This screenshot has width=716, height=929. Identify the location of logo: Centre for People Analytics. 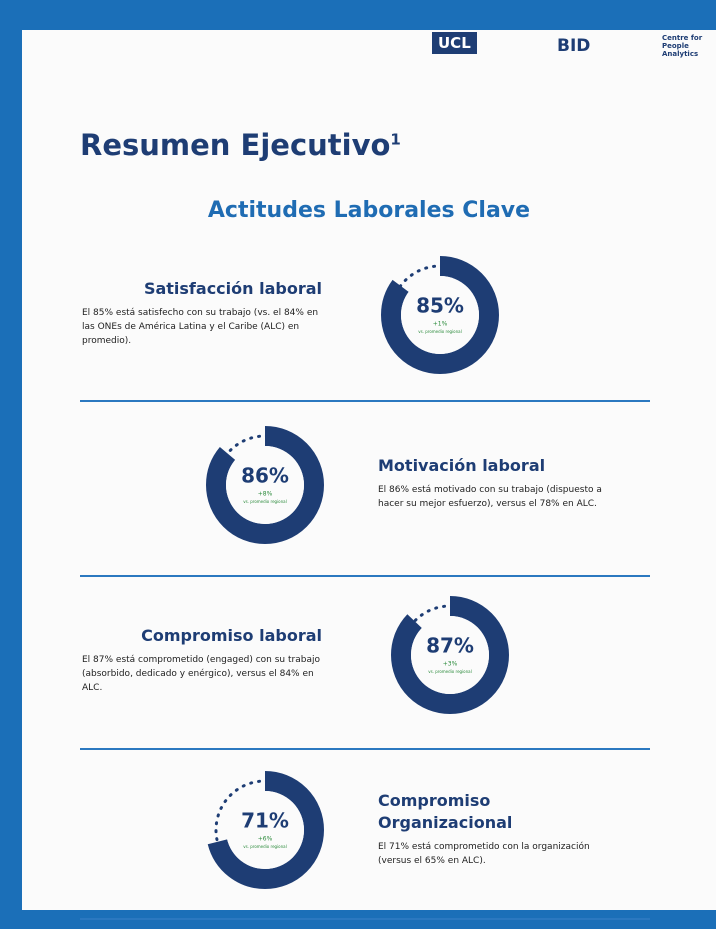
(682, 46).